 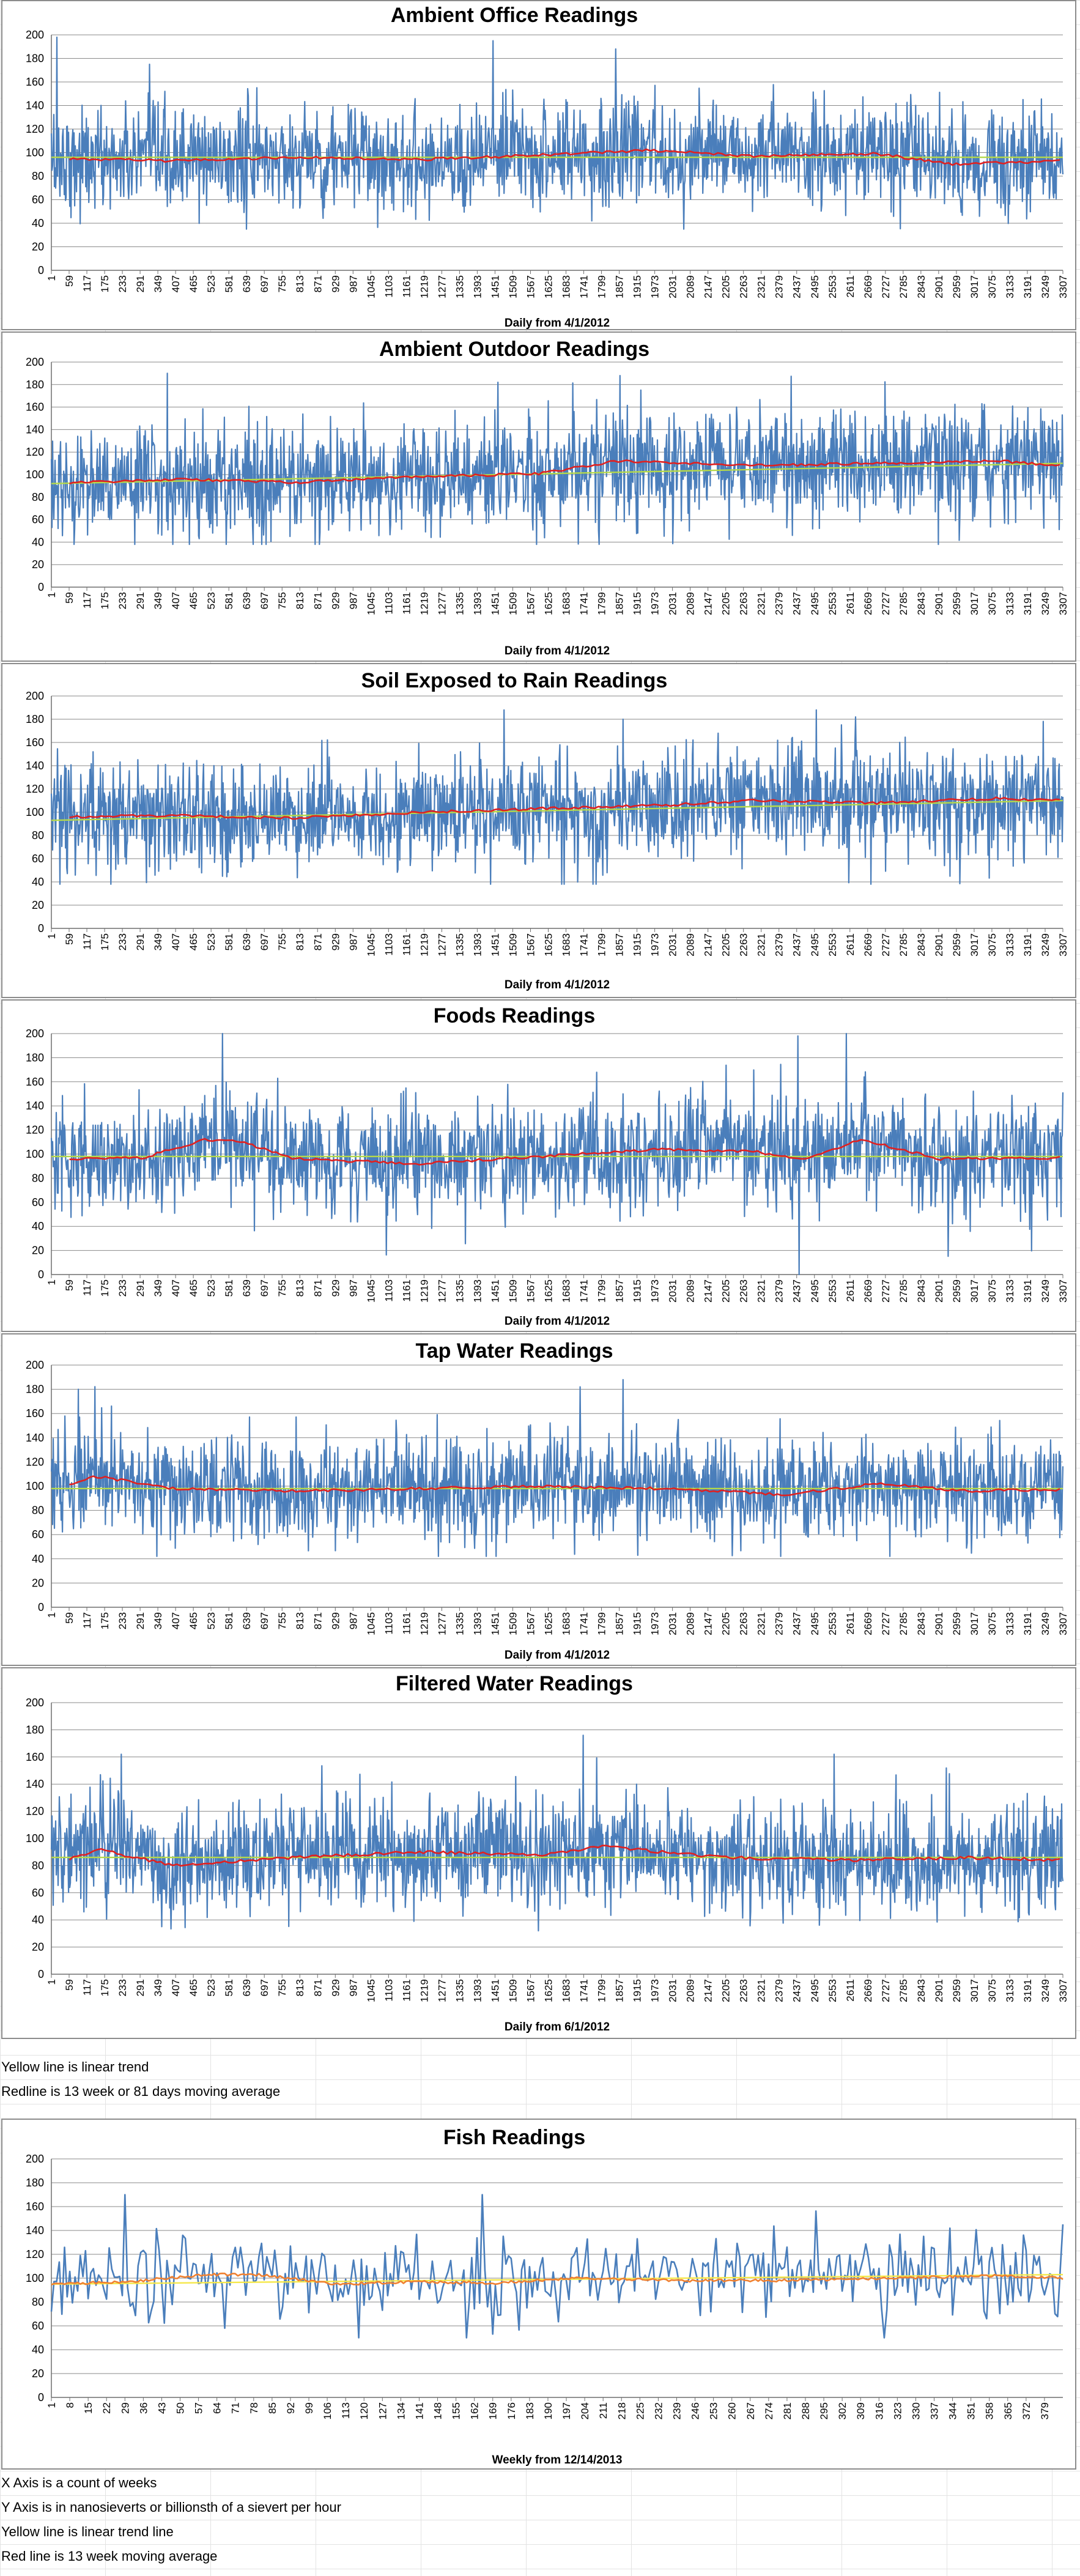 What do you see at coordinates (70, 2405) in the screenshot?
I see `x-tick-label: 8` at bounding box center [70, 2405].